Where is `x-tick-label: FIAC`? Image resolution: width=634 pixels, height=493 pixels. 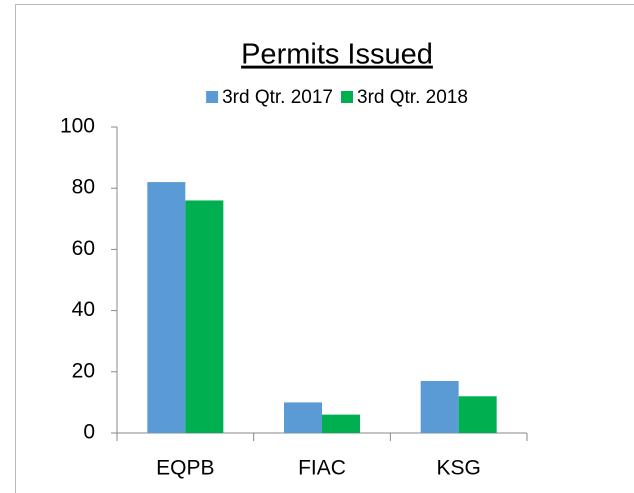 x-tick-label: FIAC is located at coordinates (322, 468).